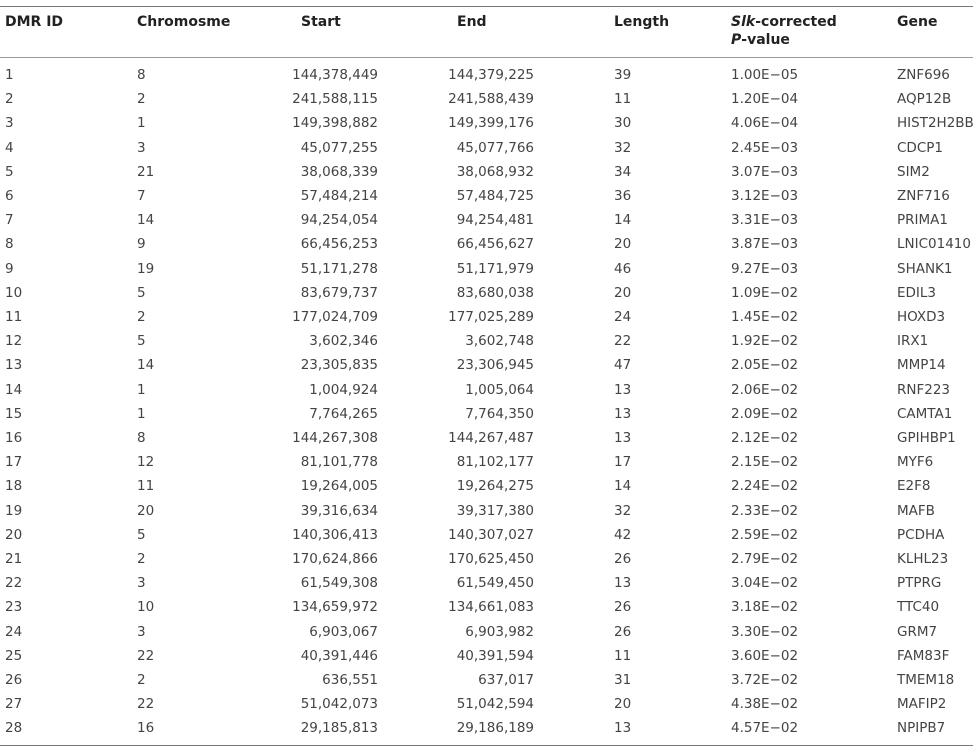  I want to click on cell-chromosome: 20, so click(146, 510).